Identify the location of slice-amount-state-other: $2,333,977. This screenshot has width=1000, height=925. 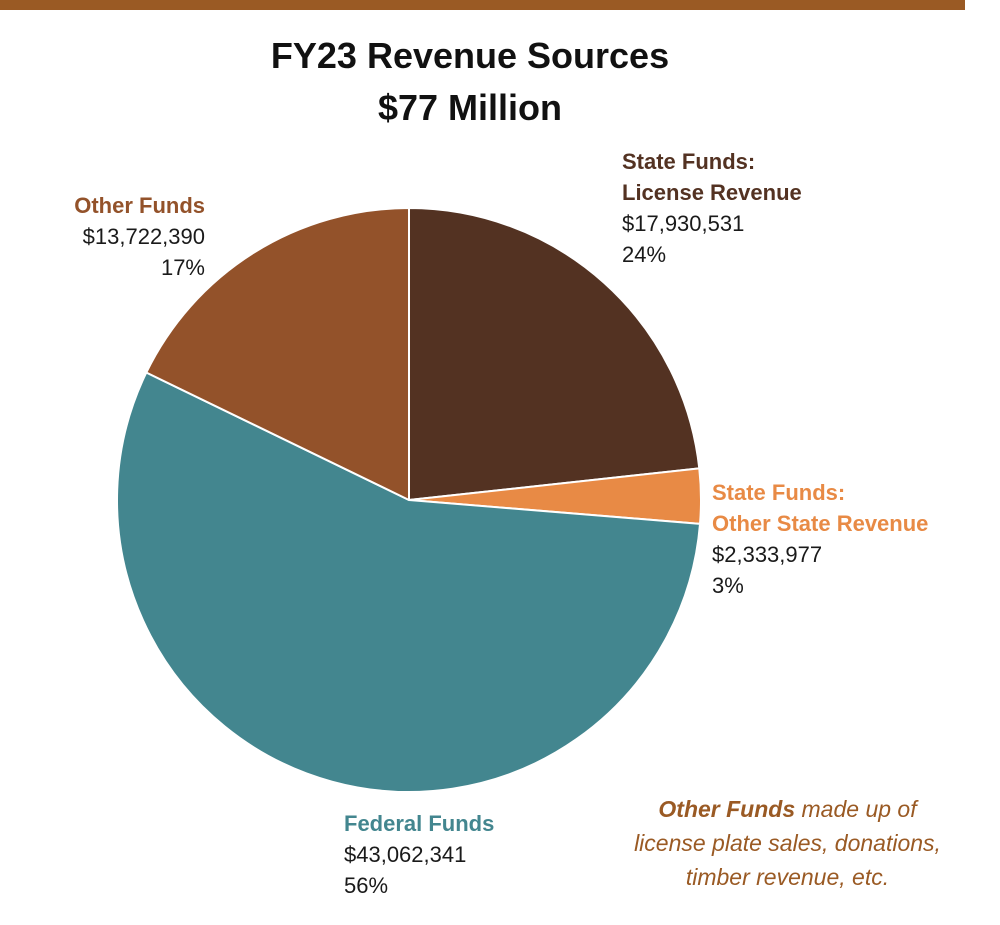
(767, 554).